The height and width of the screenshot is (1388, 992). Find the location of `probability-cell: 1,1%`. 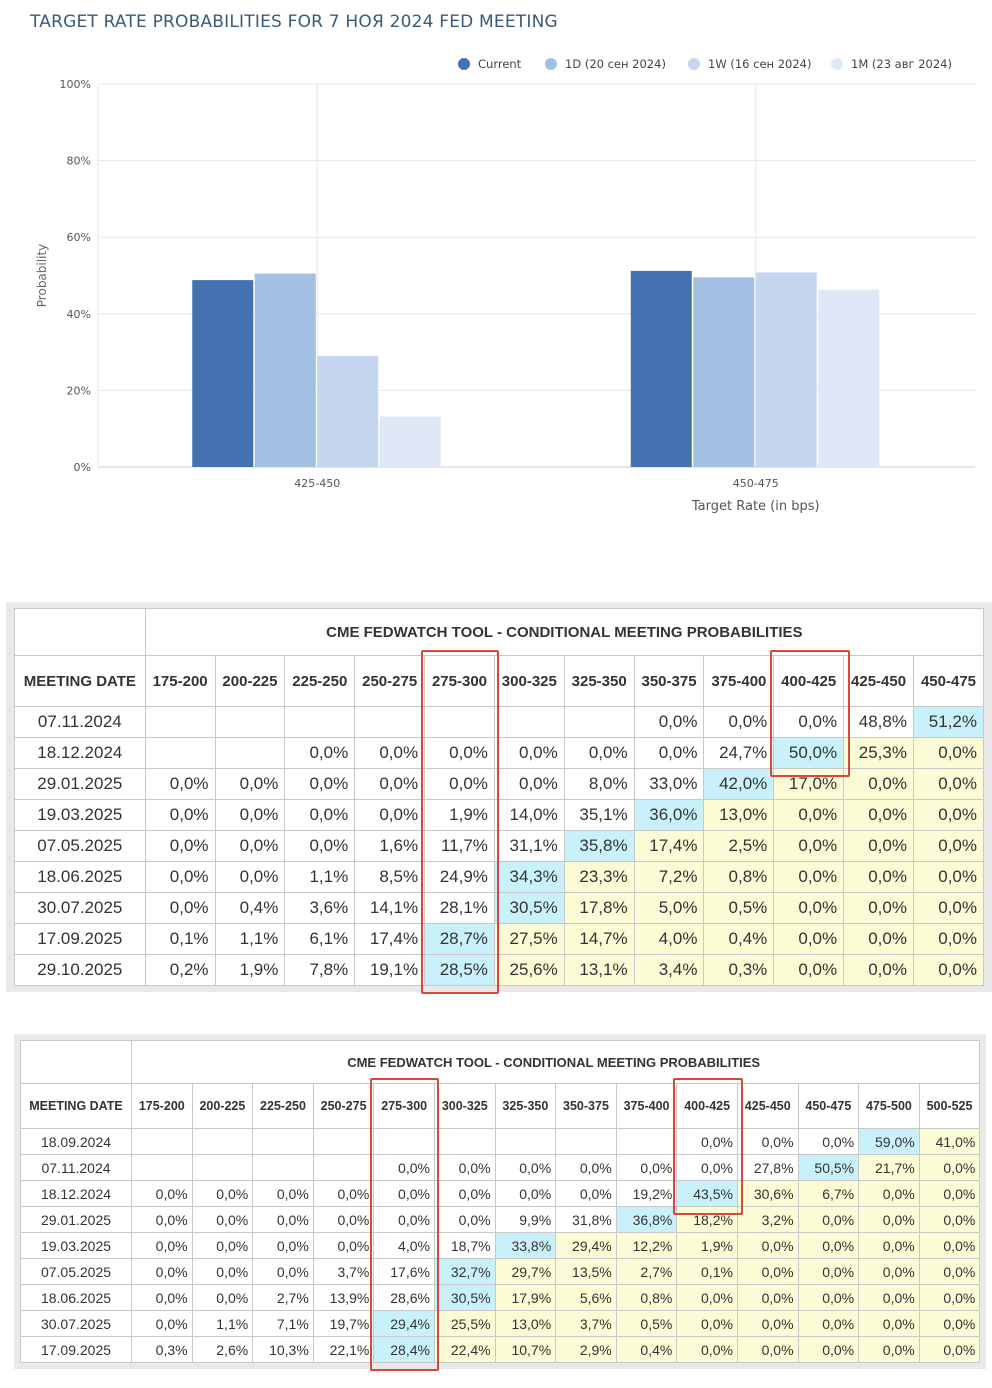

probability-cell: 1,1% is located at coordinates (222, 1323).